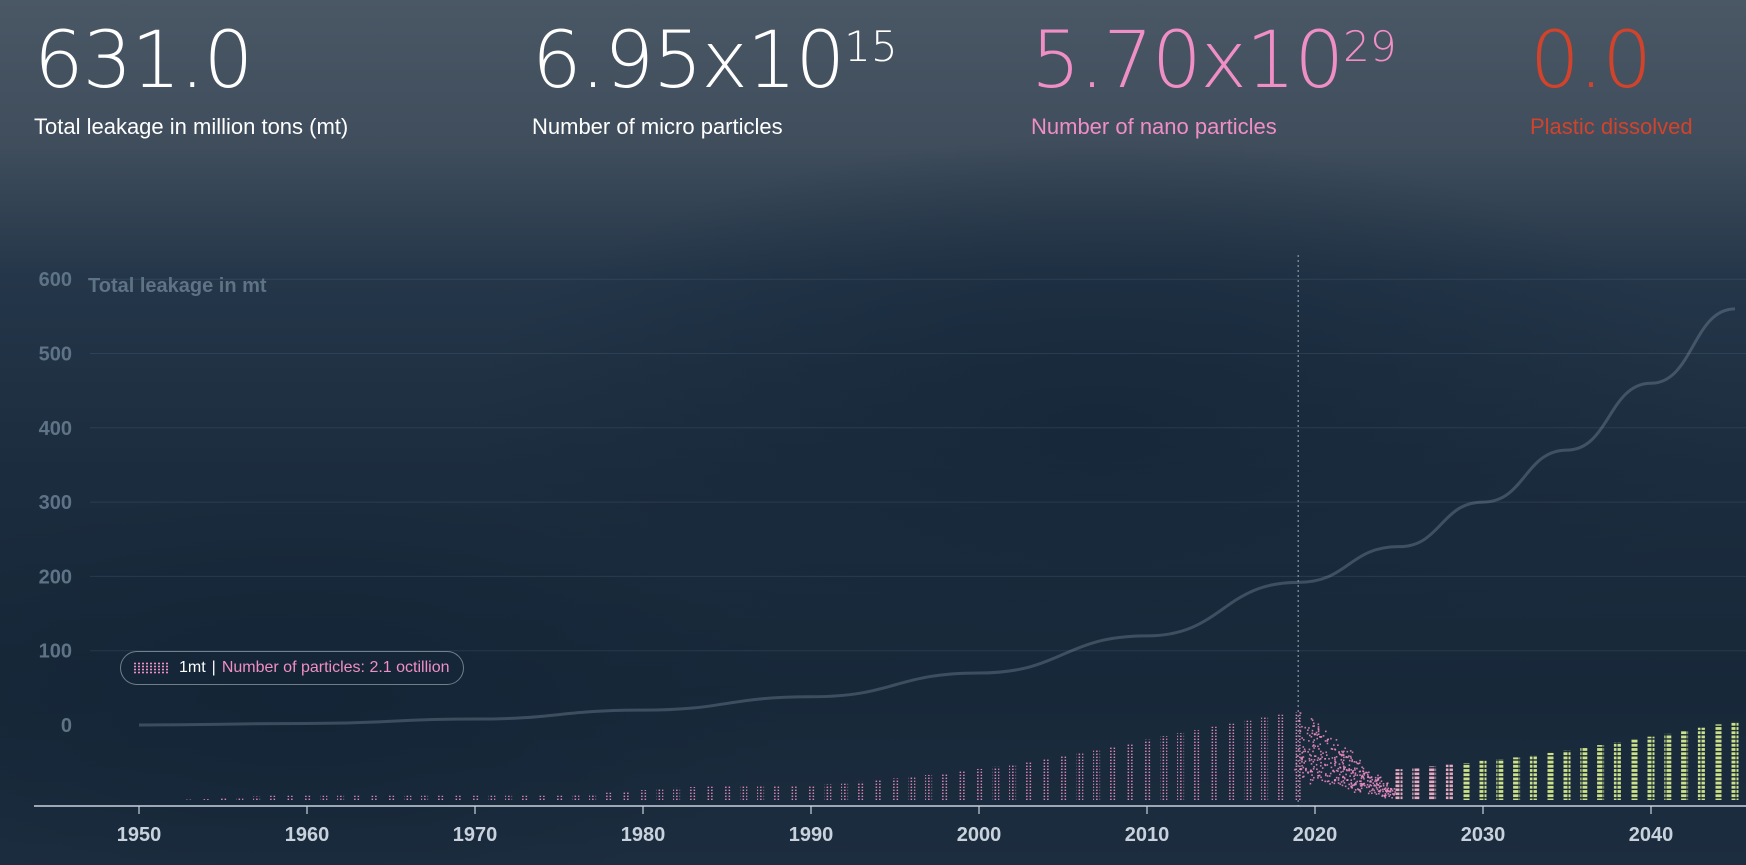 This screenshot has height=865, width=1746. What do you see at coordinates (1591, 61) in the screenshot?
I see `stat-plastic-dissolved-value: 0.0` at bounding box center [1591, 61].